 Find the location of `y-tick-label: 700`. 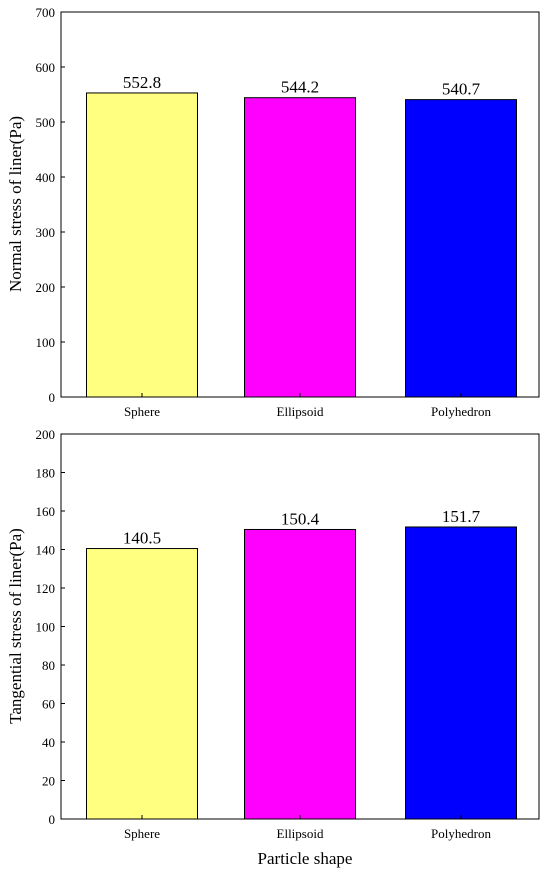

y-tick-label: 700 is located at coordinates (46, 12).